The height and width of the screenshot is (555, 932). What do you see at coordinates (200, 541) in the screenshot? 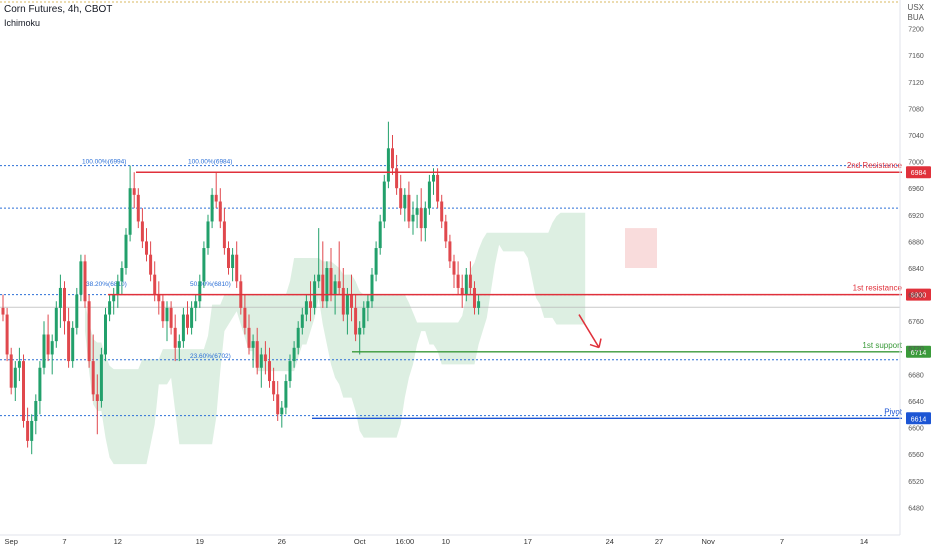
I see `x-tick-3: 19` at bounding box center [200, 541].